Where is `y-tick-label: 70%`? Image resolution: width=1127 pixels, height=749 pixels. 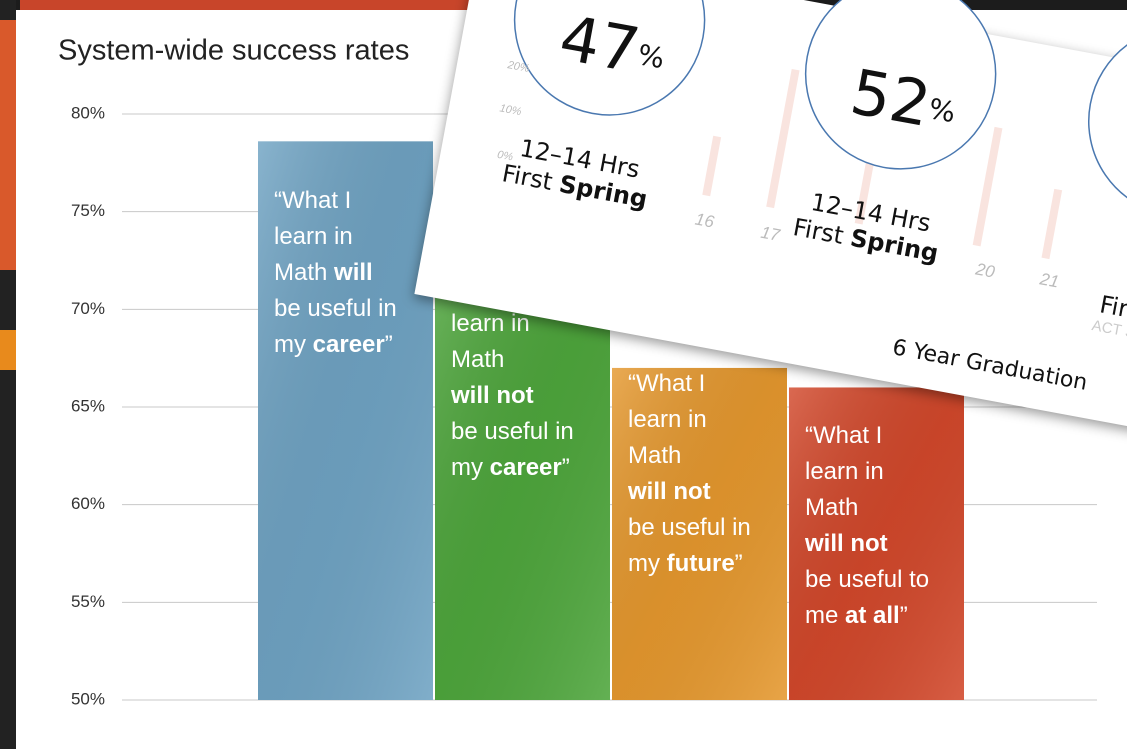 y-tick-label: 70% is located at coordinates (88, 308).